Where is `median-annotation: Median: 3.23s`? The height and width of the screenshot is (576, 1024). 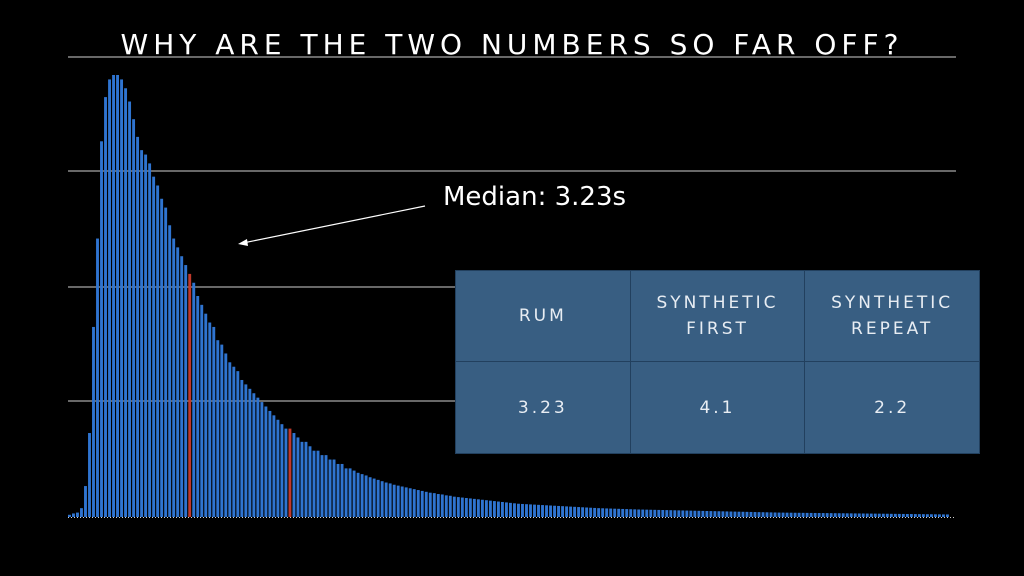
median-annotation: Median: 3.23s is located at coordinates (535, 197).